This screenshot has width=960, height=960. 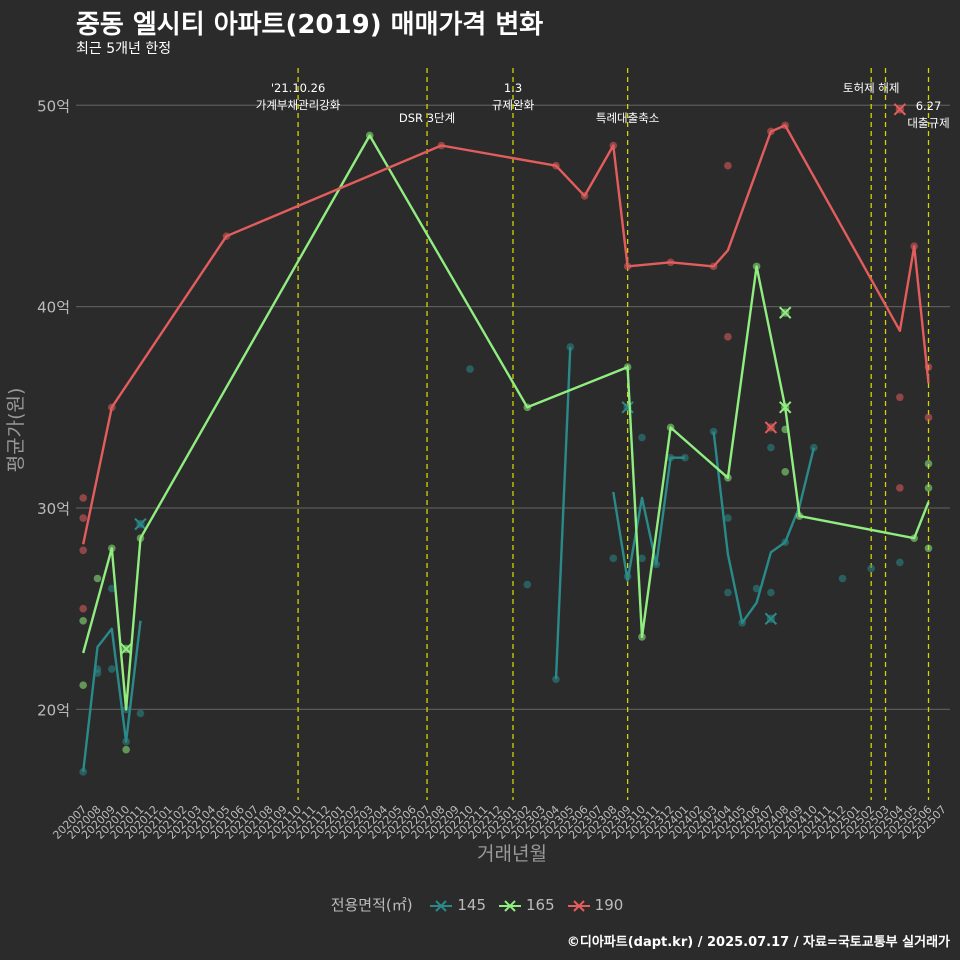 I want to click on y-tick-label: 20억, so click(x=53, y=710).